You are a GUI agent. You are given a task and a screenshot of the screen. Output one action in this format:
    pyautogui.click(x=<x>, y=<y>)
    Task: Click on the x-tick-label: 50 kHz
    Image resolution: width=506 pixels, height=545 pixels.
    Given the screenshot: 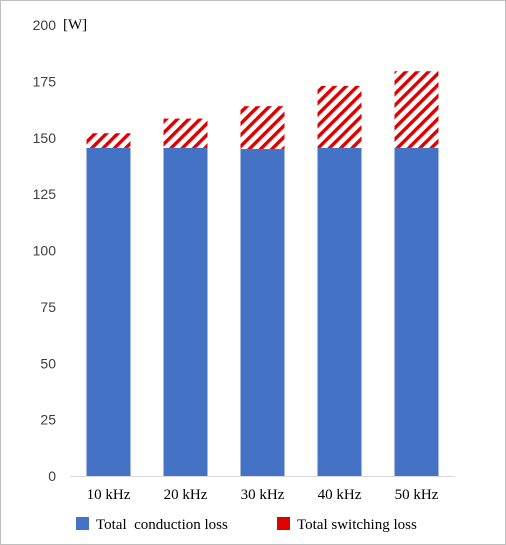 What is the action you would take?
    pyautogui.click(x=417, y=495)
    